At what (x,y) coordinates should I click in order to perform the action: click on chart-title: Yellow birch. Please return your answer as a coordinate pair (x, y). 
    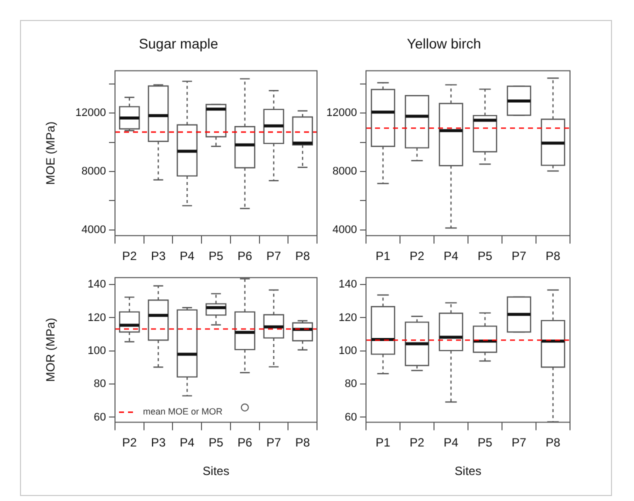
    Looking at the image, I should click on (444, 43).